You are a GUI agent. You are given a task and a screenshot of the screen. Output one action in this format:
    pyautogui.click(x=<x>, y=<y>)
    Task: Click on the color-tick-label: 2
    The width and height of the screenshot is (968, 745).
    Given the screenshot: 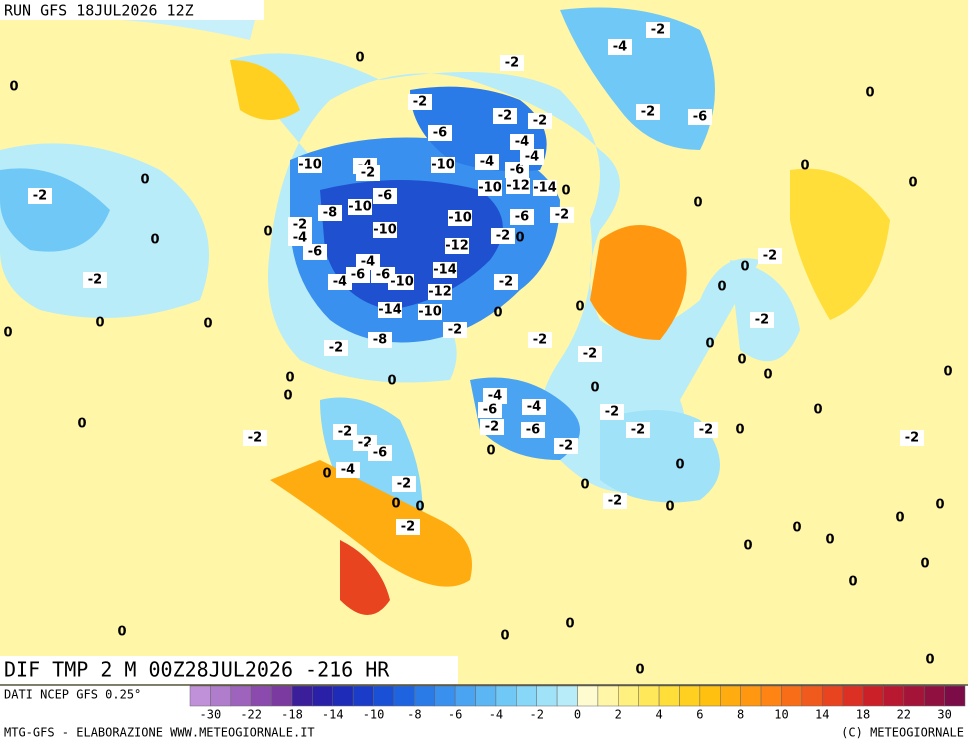 What is the action you would take?
    pyautogui.click(x=618, y=715)
    